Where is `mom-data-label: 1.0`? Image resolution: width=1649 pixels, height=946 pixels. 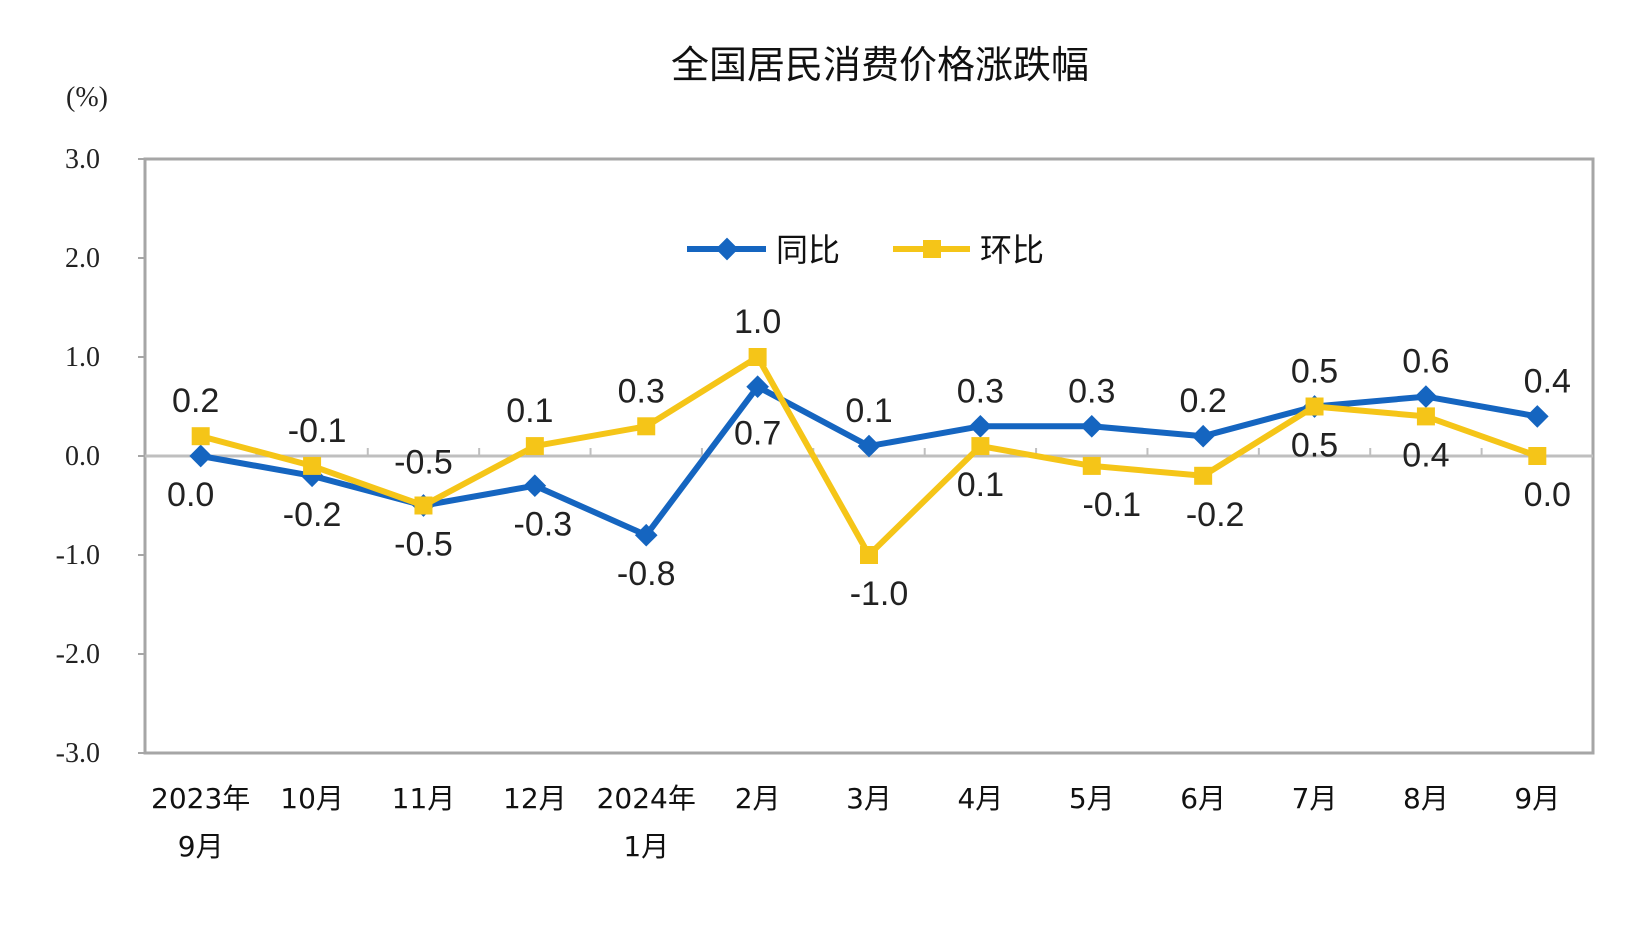
mom-data-label: 1.0 is located at coordinates (757, 322).